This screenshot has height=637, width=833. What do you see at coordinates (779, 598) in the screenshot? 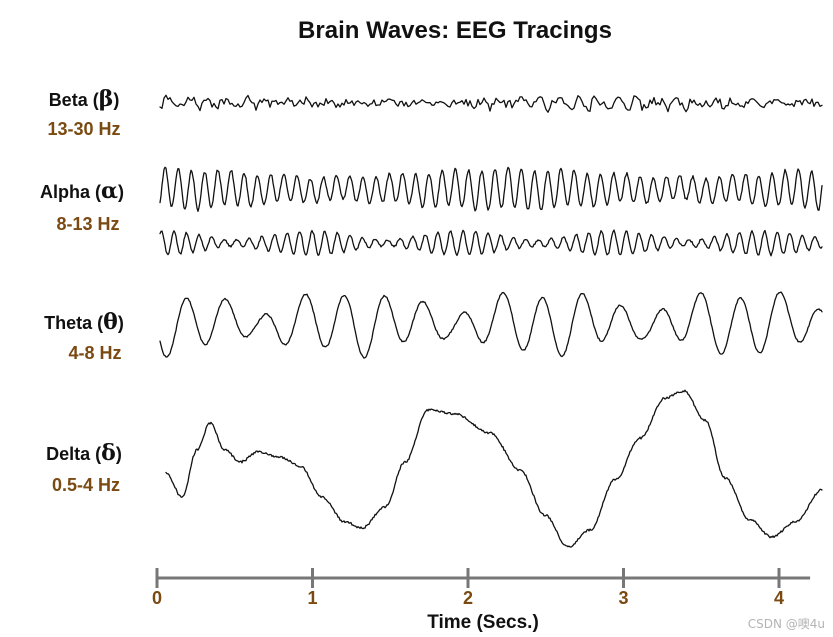
I see `time-axis-tick-label: 4` at bounding box center [779, 598].